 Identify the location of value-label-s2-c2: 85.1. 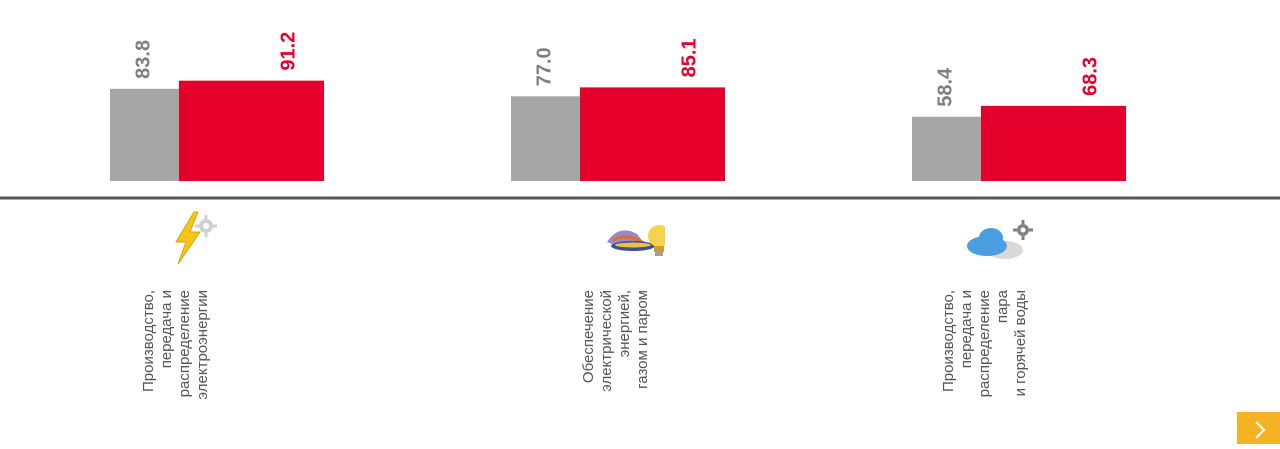
(689, 57).